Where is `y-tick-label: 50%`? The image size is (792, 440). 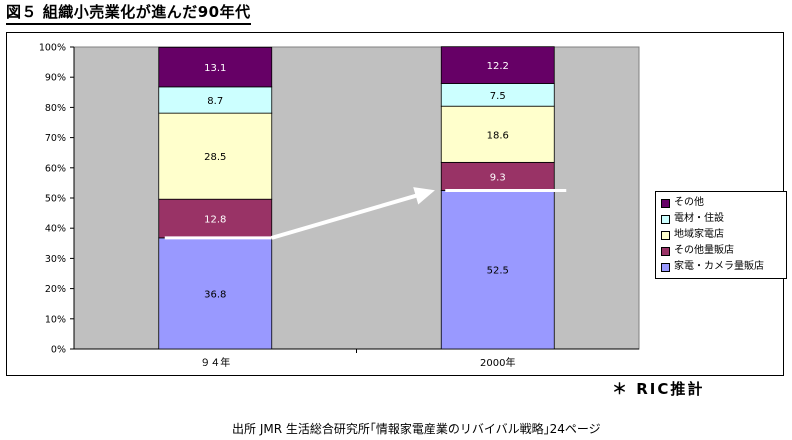
y-tick-label: 50% is located at coordinates (55, 199).